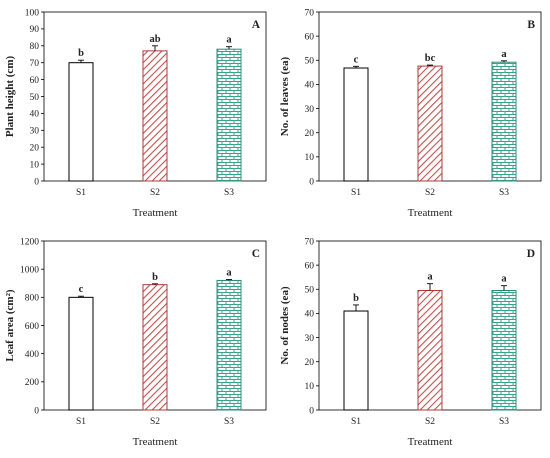  Describe the element at coordinates (10, 97) in the screenshot. I see `y-axis-label: Plant height (cm)` at that location.